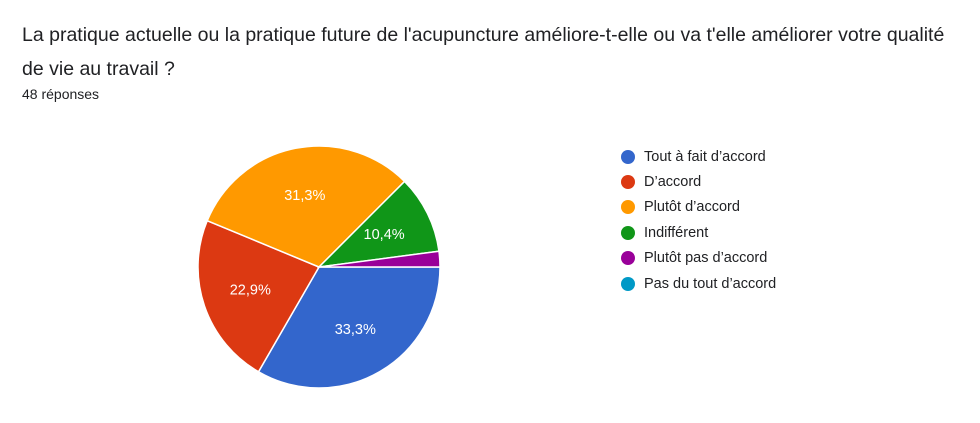  What do you see at coordinates (61, 94) in the screenshot?
I see `response-count: 48 réponses` at bounding box center [61, 94].